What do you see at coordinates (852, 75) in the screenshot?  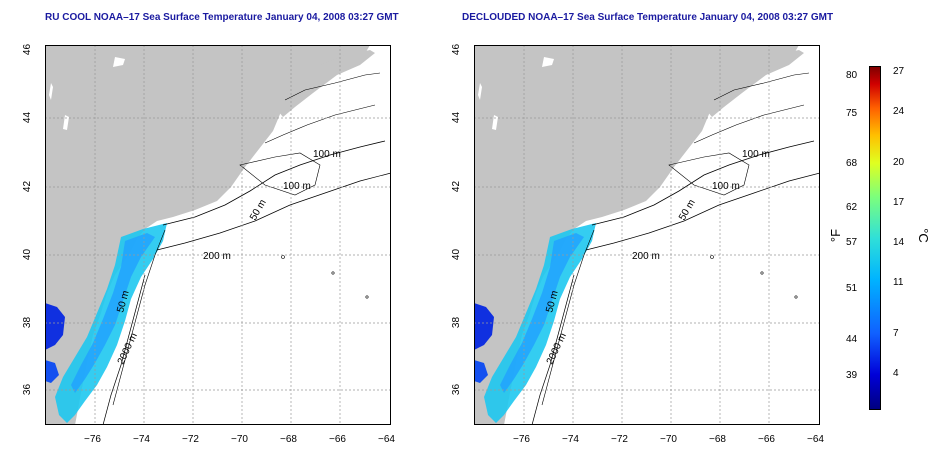 I see `fahrenheit-tick: 80` at bounding box center [852, 75].